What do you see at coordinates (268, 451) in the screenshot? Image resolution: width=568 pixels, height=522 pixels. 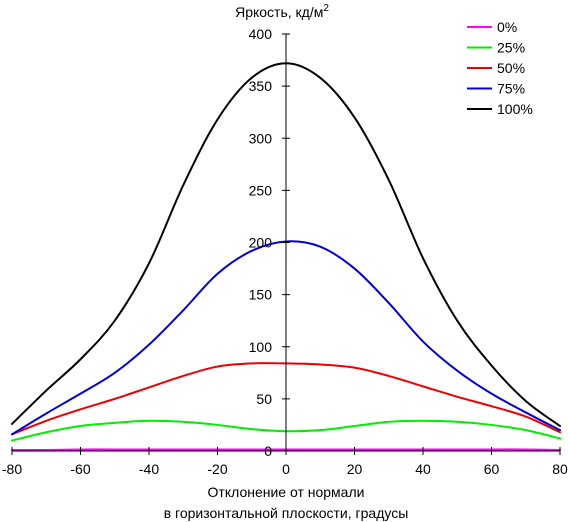 I see `y-tick-label: 0` at bounding box center [268, 451].